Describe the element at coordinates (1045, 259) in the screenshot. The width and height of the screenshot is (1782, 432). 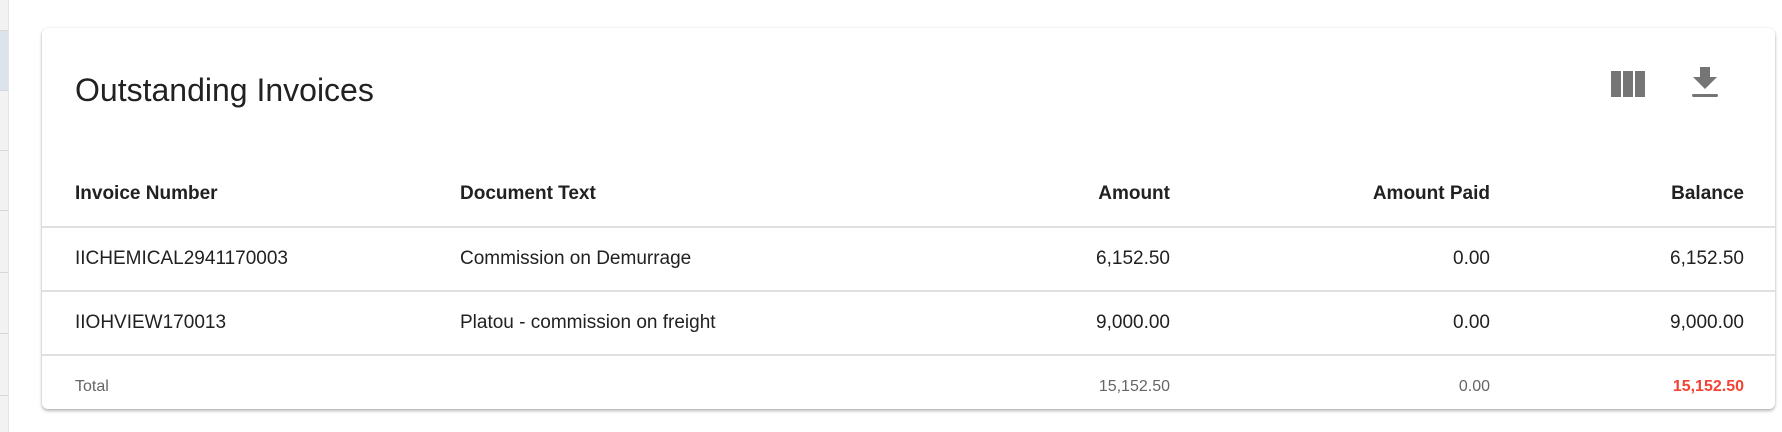
I see `amount: 6,152.50` at that location.